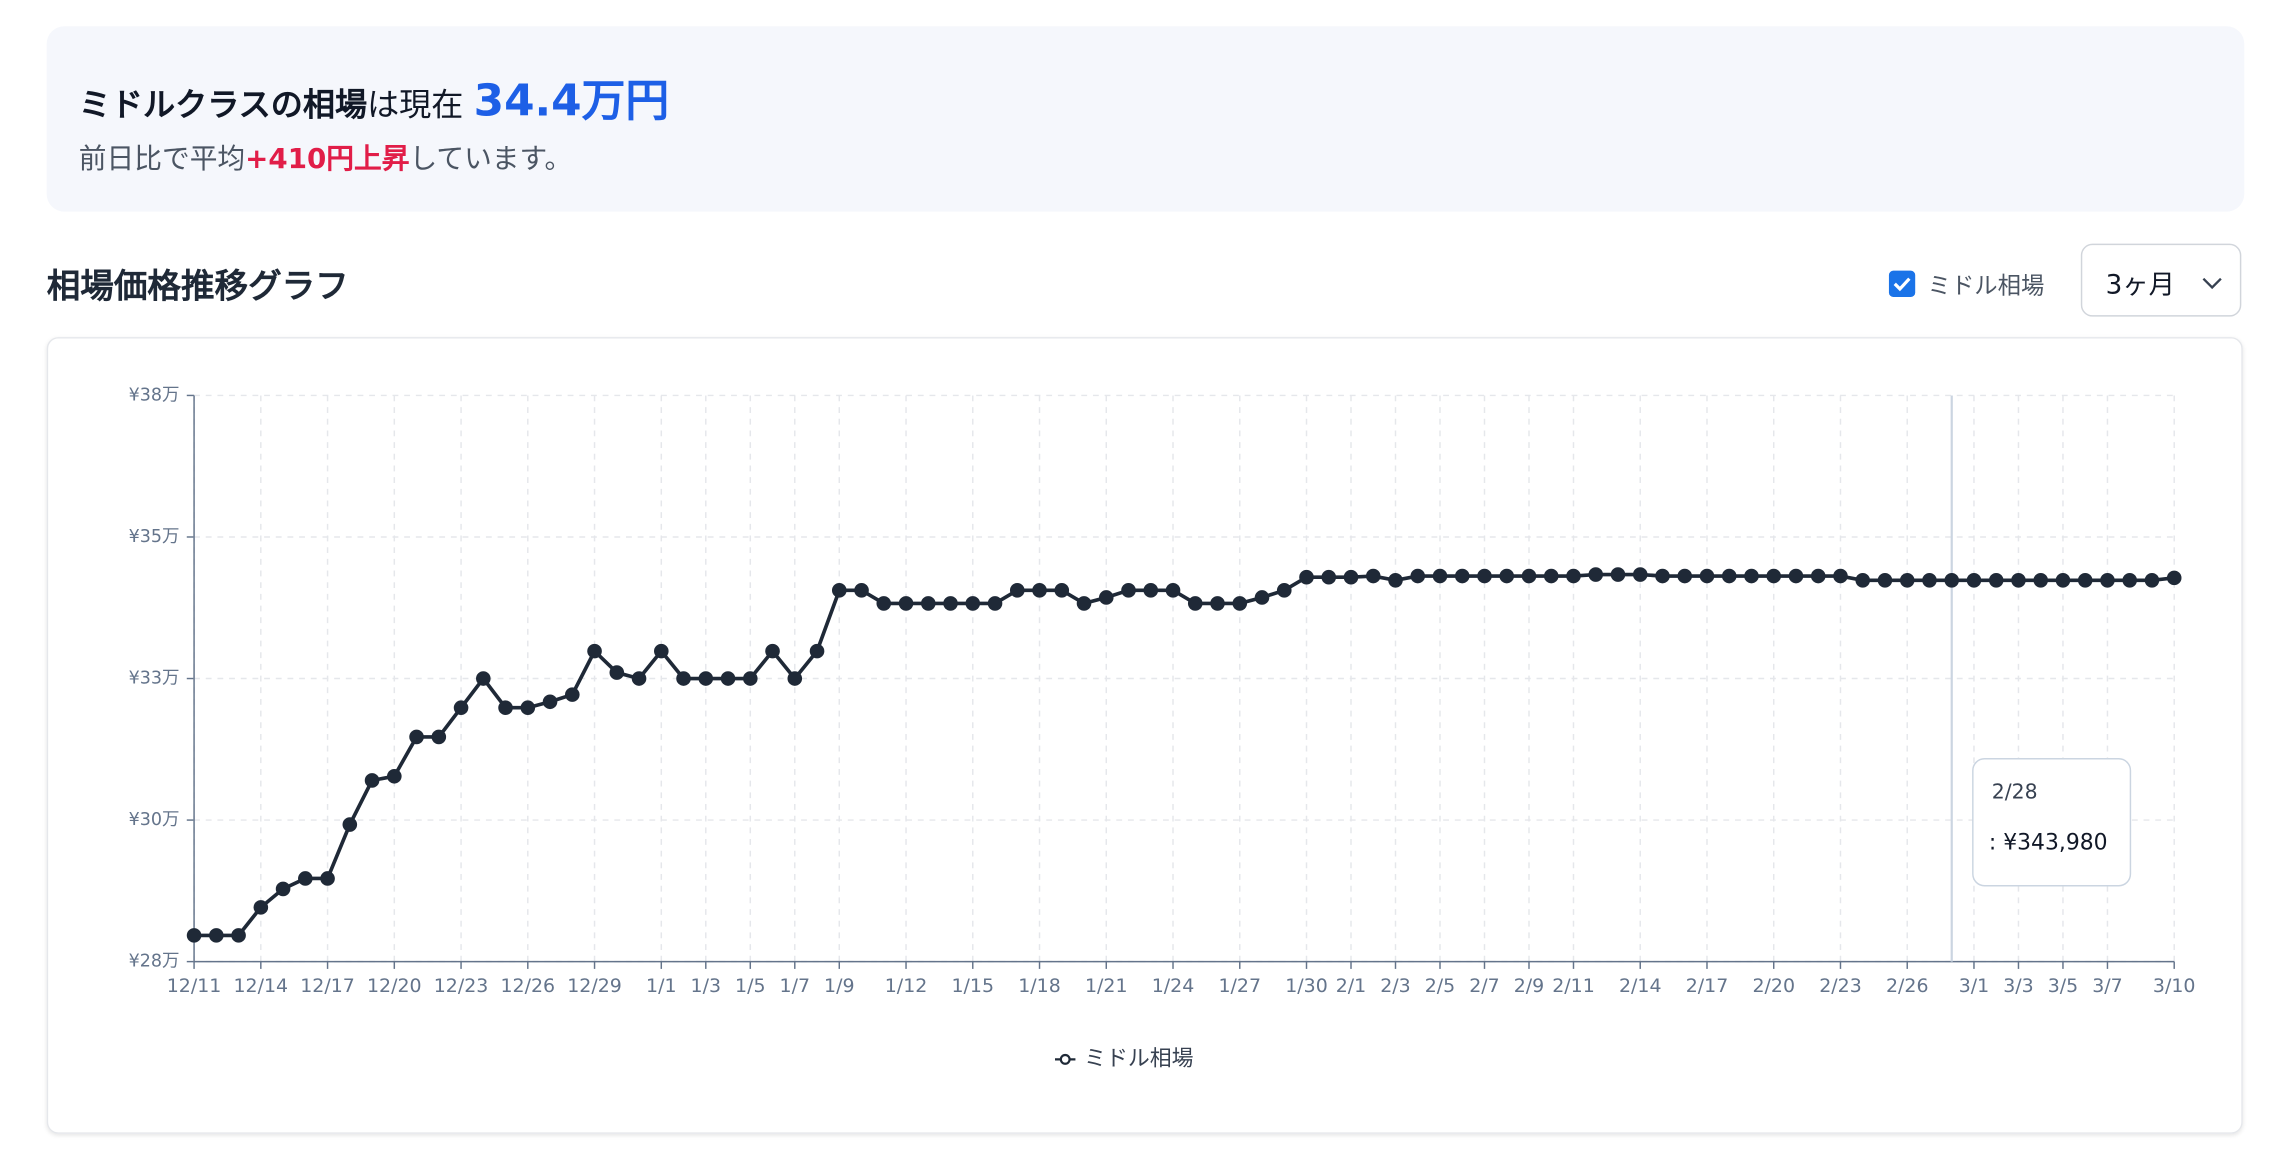 Image resolution: width=2288 pixels, height=1154 pixels. Describe the element at coordinates (1986, 285) in the screenshot. I see `checkbox-label: ミドル相場` at that location.